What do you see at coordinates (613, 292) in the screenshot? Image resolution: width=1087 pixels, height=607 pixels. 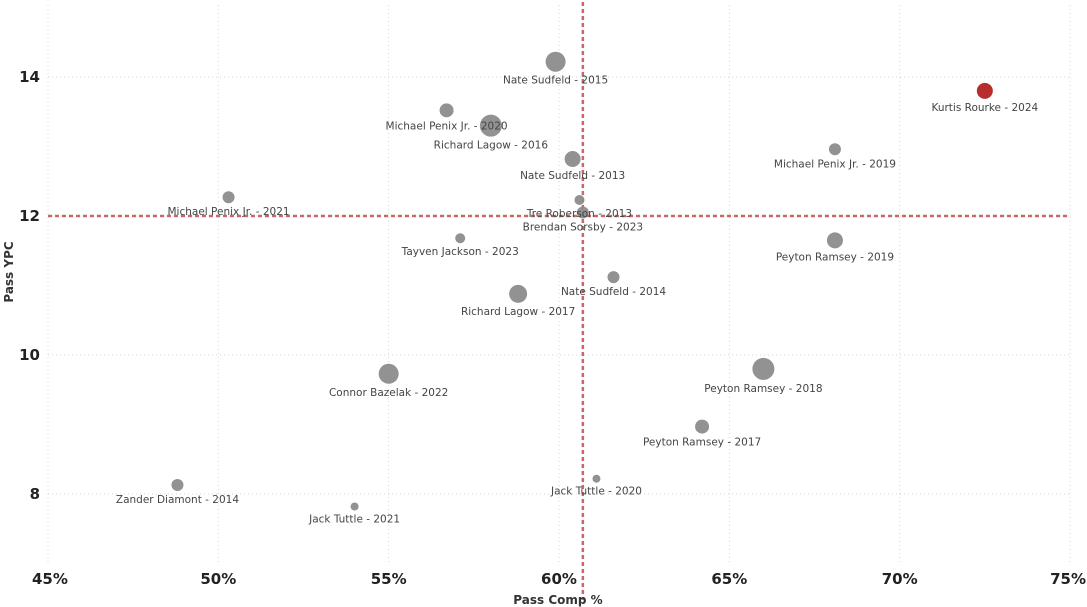 I see `point-label: Nate Sudfeld - 2014` at bounding box center [613, 292].